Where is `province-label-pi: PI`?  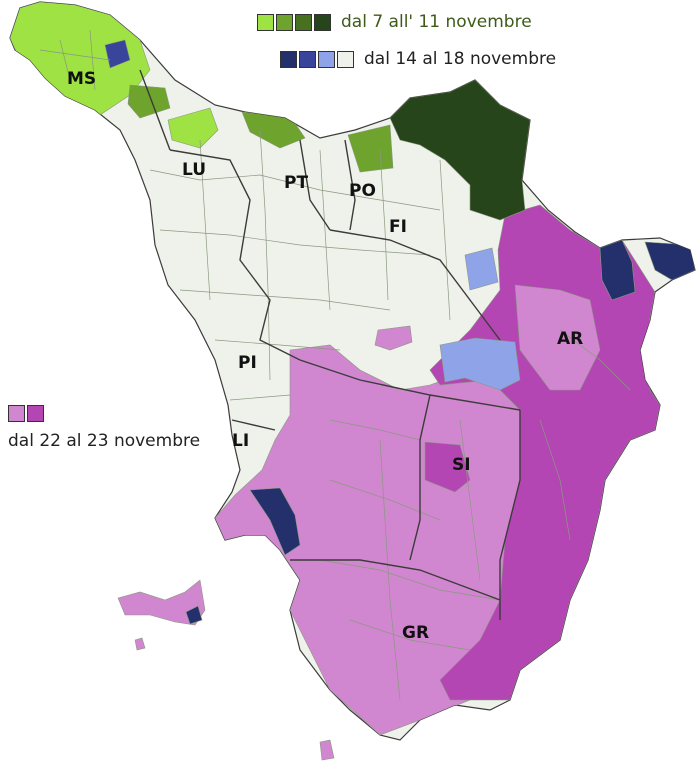
province-label-pi: PI is located at coordinates (247, 363).